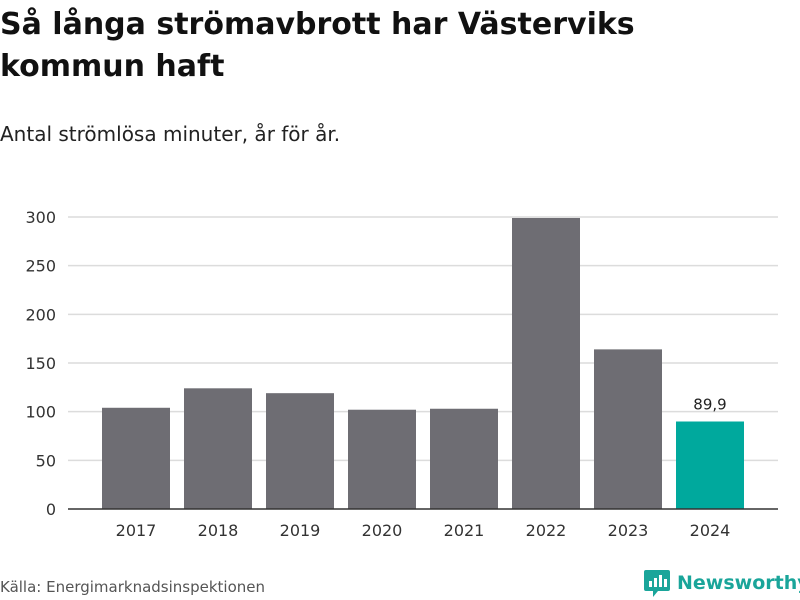 The image size is (800, 600). What do you see at coordinates (170, 134) in the screenshot?
I see `chart-subtitle: Antal strömlösa minuter, år för år.` at bounding box center [170, 134].